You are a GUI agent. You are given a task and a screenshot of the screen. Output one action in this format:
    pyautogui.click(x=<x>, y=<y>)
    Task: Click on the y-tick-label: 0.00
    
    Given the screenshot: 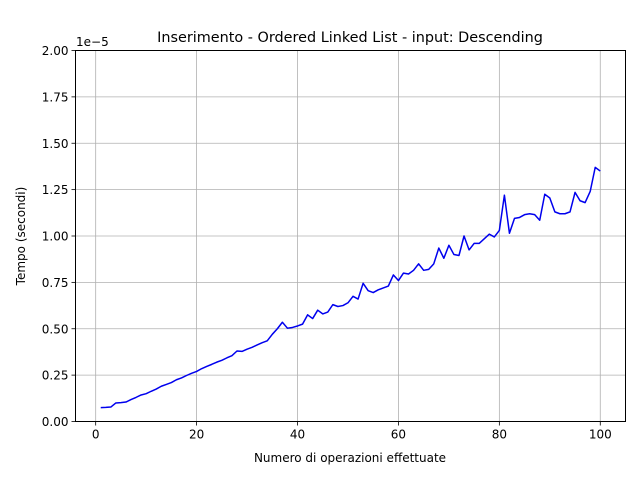 What is the action you would take?
    pyautogui.click(x=55, y=422)
    